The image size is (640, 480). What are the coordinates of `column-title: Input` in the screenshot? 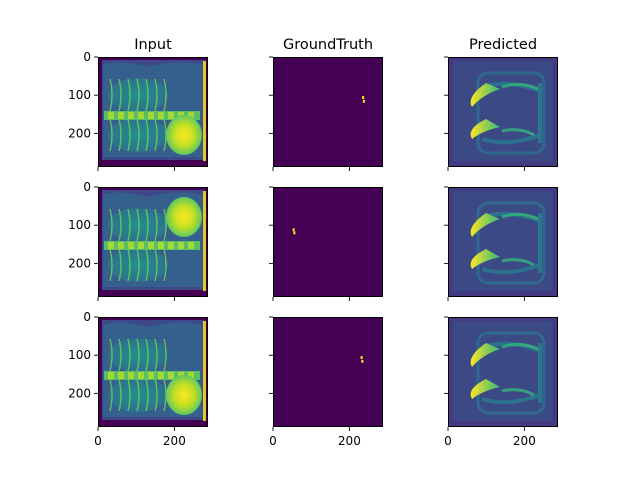 It's located at (153, 45).